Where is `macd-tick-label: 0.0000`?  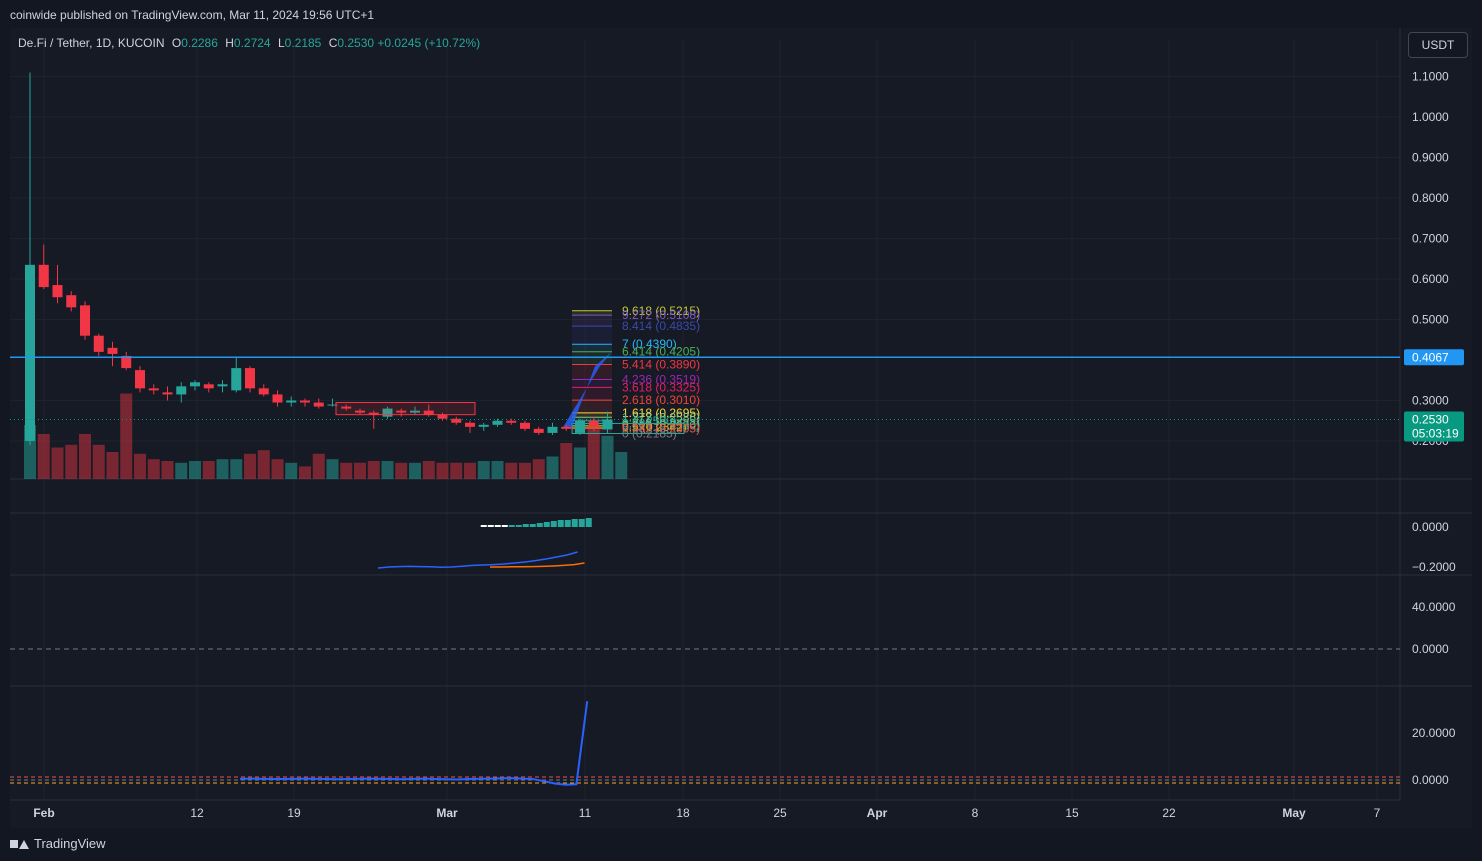 macd-tick-label: 0.0000 is located at coordinates (1430, 527).